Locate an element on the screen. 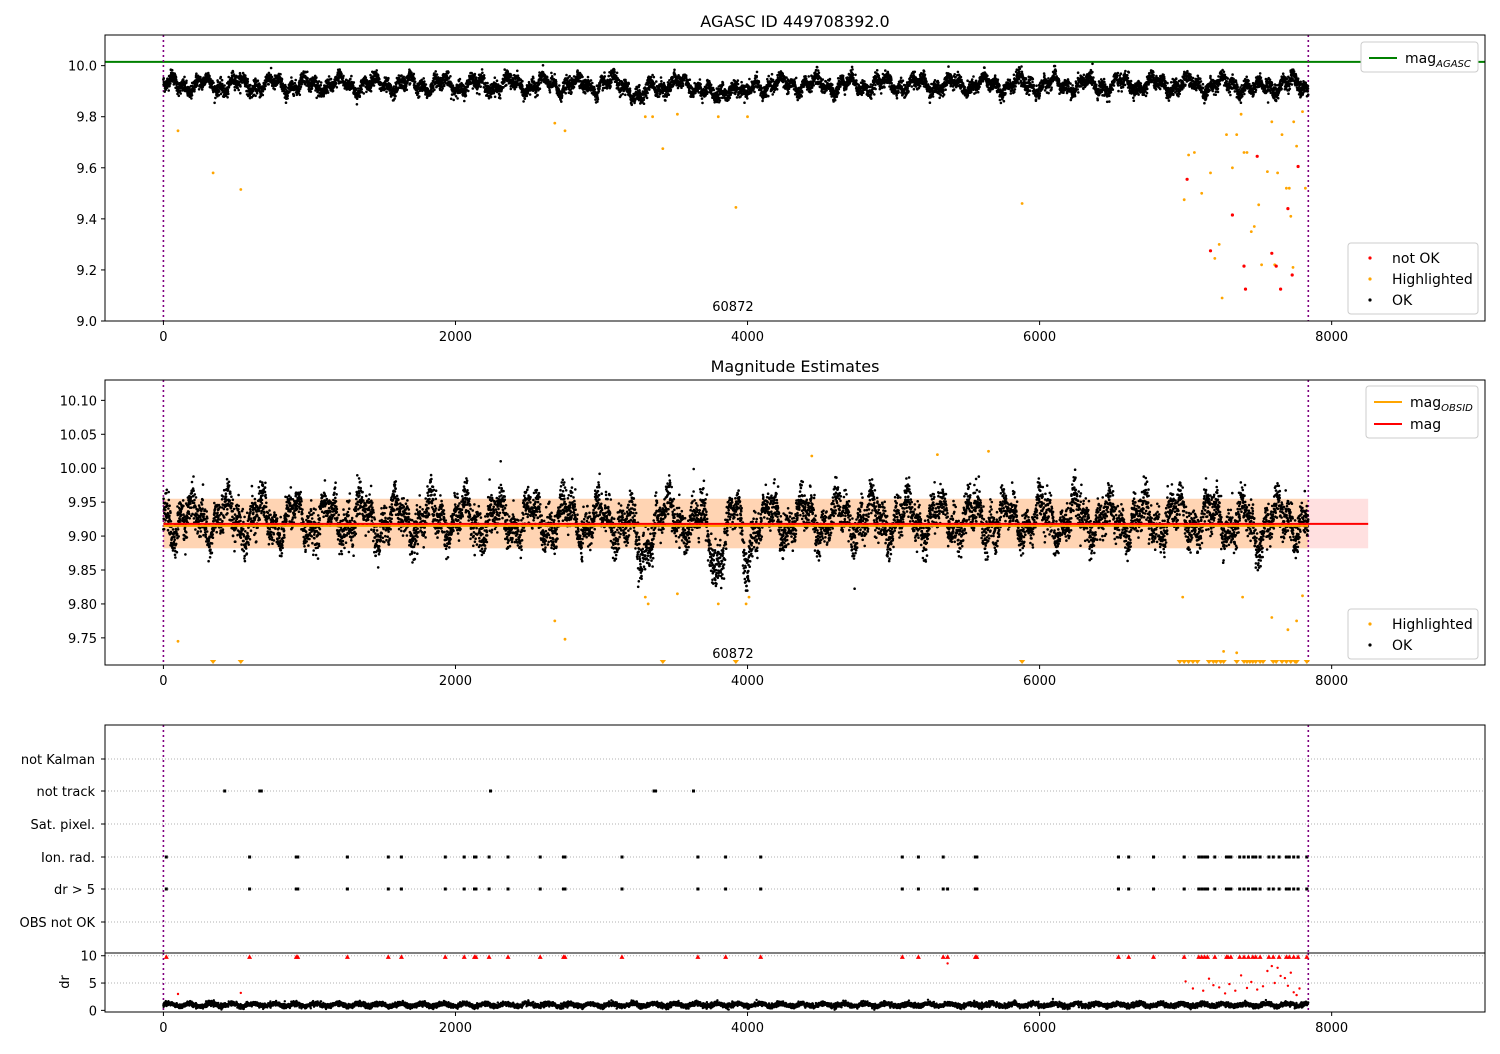 The width and height of the screenshot is (1500, 1054). ok-points is located at coordinates (735, 85).